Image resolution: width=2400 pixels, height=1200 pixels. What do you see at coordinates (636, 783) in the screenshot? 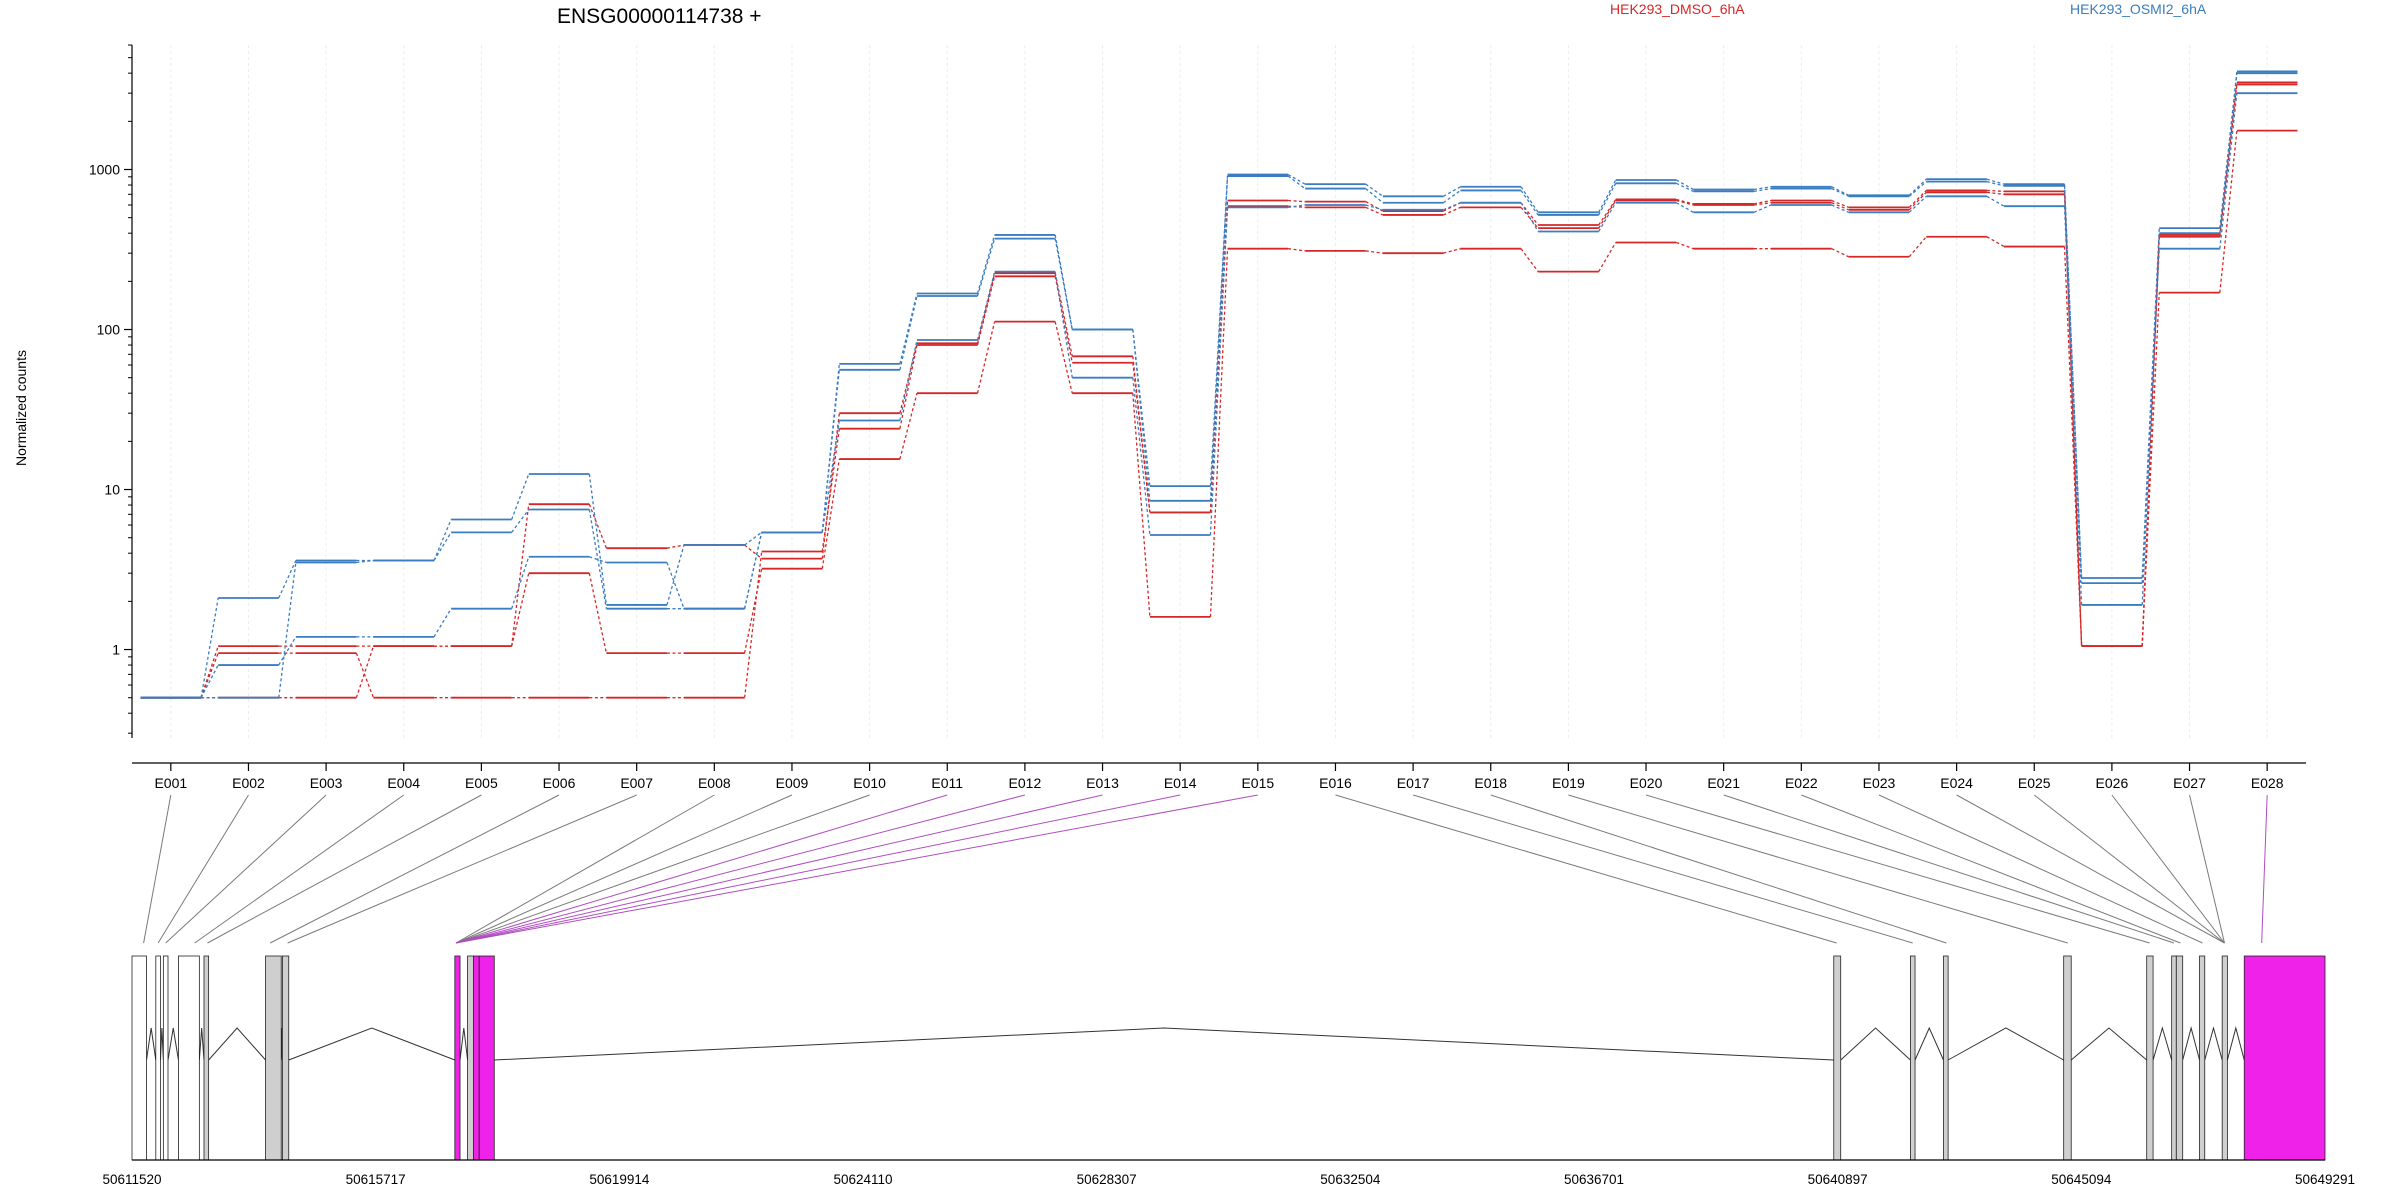
I see `x-tick-label: E007` at bounding box center [636, 783].